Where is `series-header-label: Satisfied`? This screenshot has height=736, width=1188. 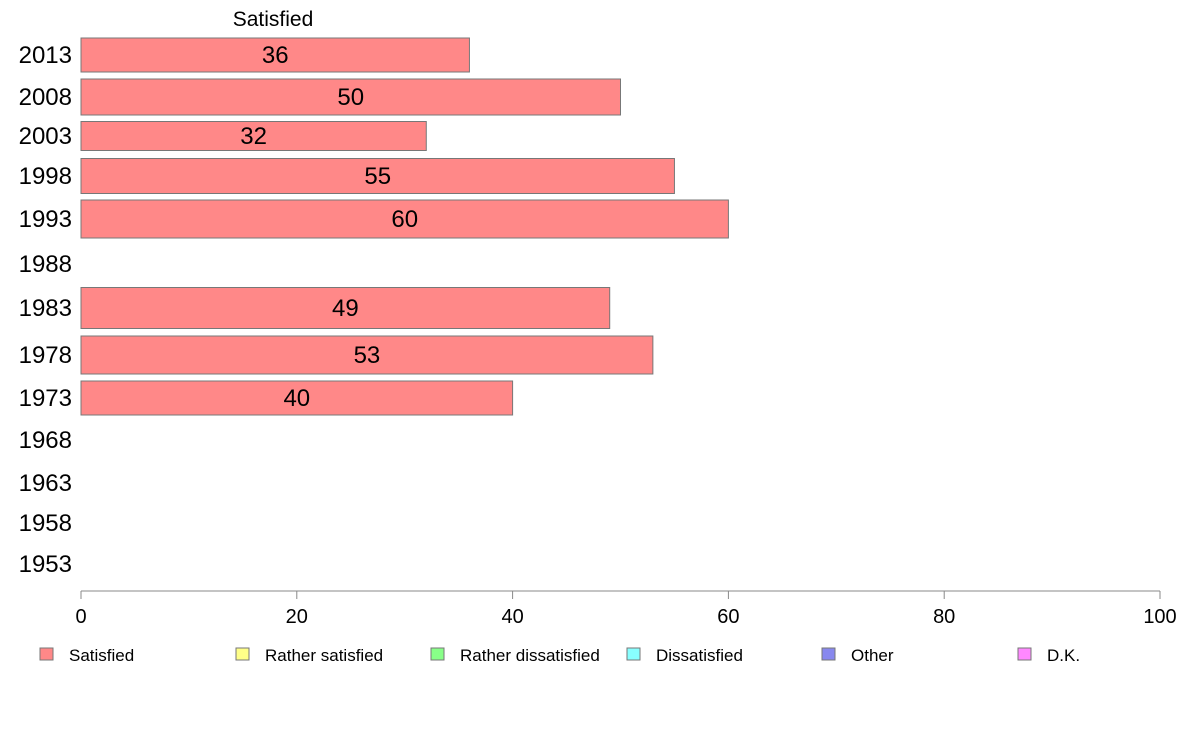
series-header-label: Satisfied is located at coordinates (273, 19).